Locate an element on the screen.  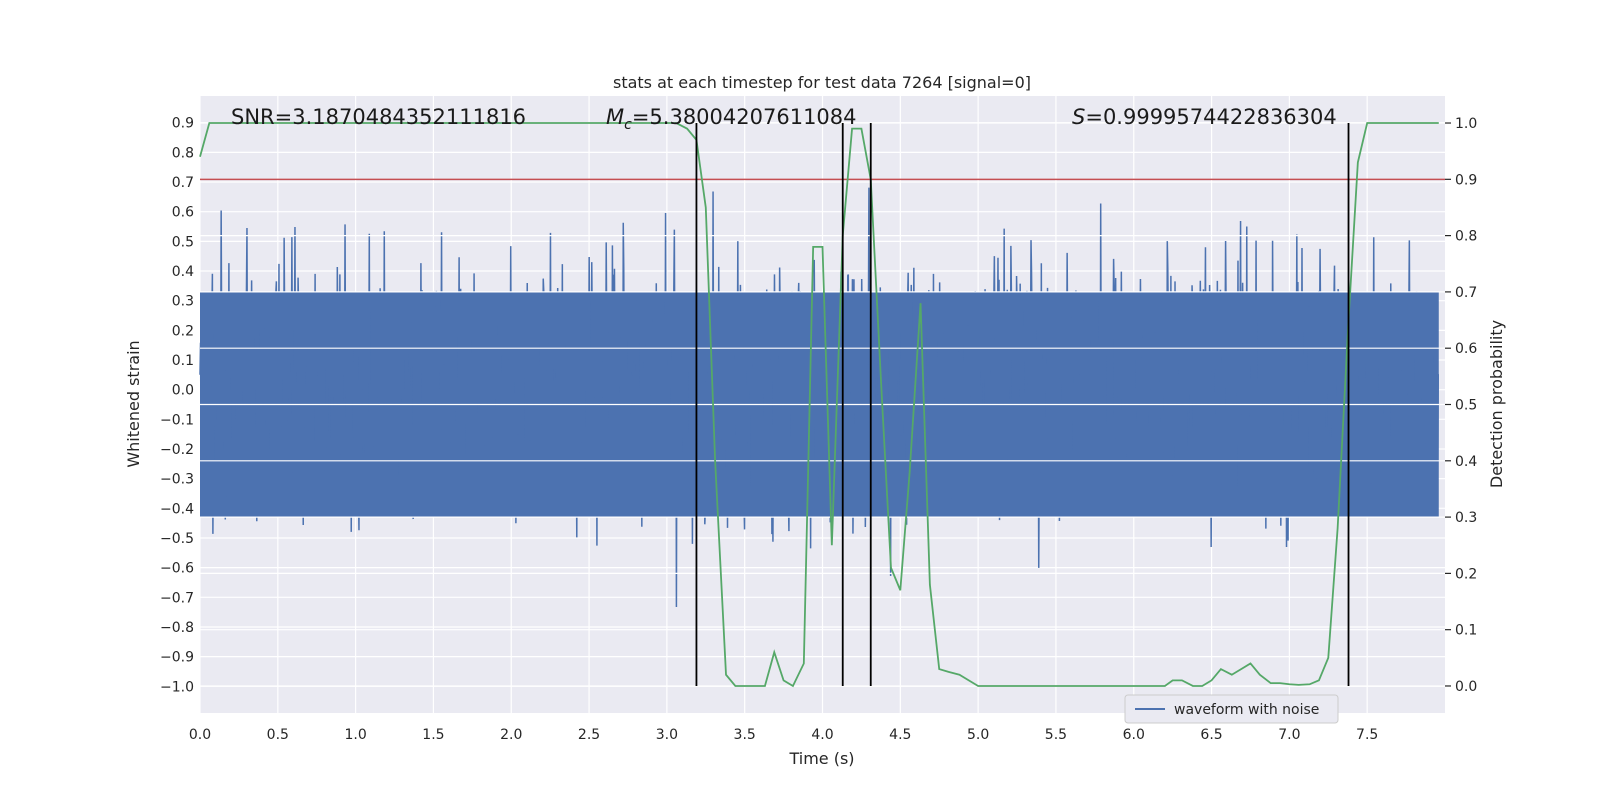
y-left-tick-label-9: 0.0 is located at coordinates (183, 391).